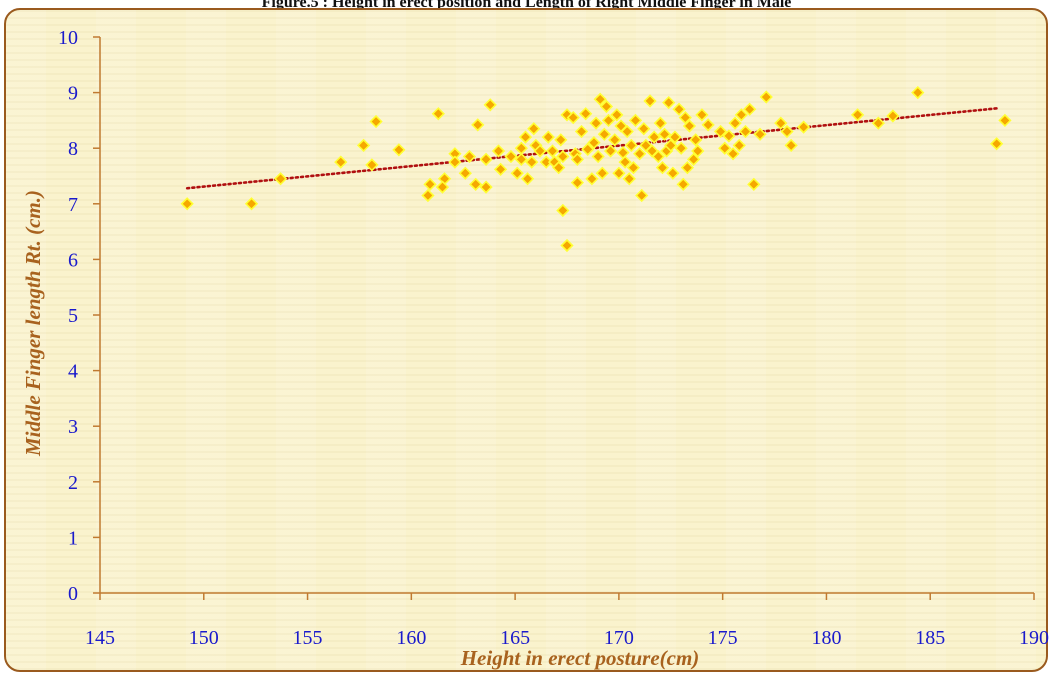  I want to click on x-tick-label: 185, so click(930, 638).